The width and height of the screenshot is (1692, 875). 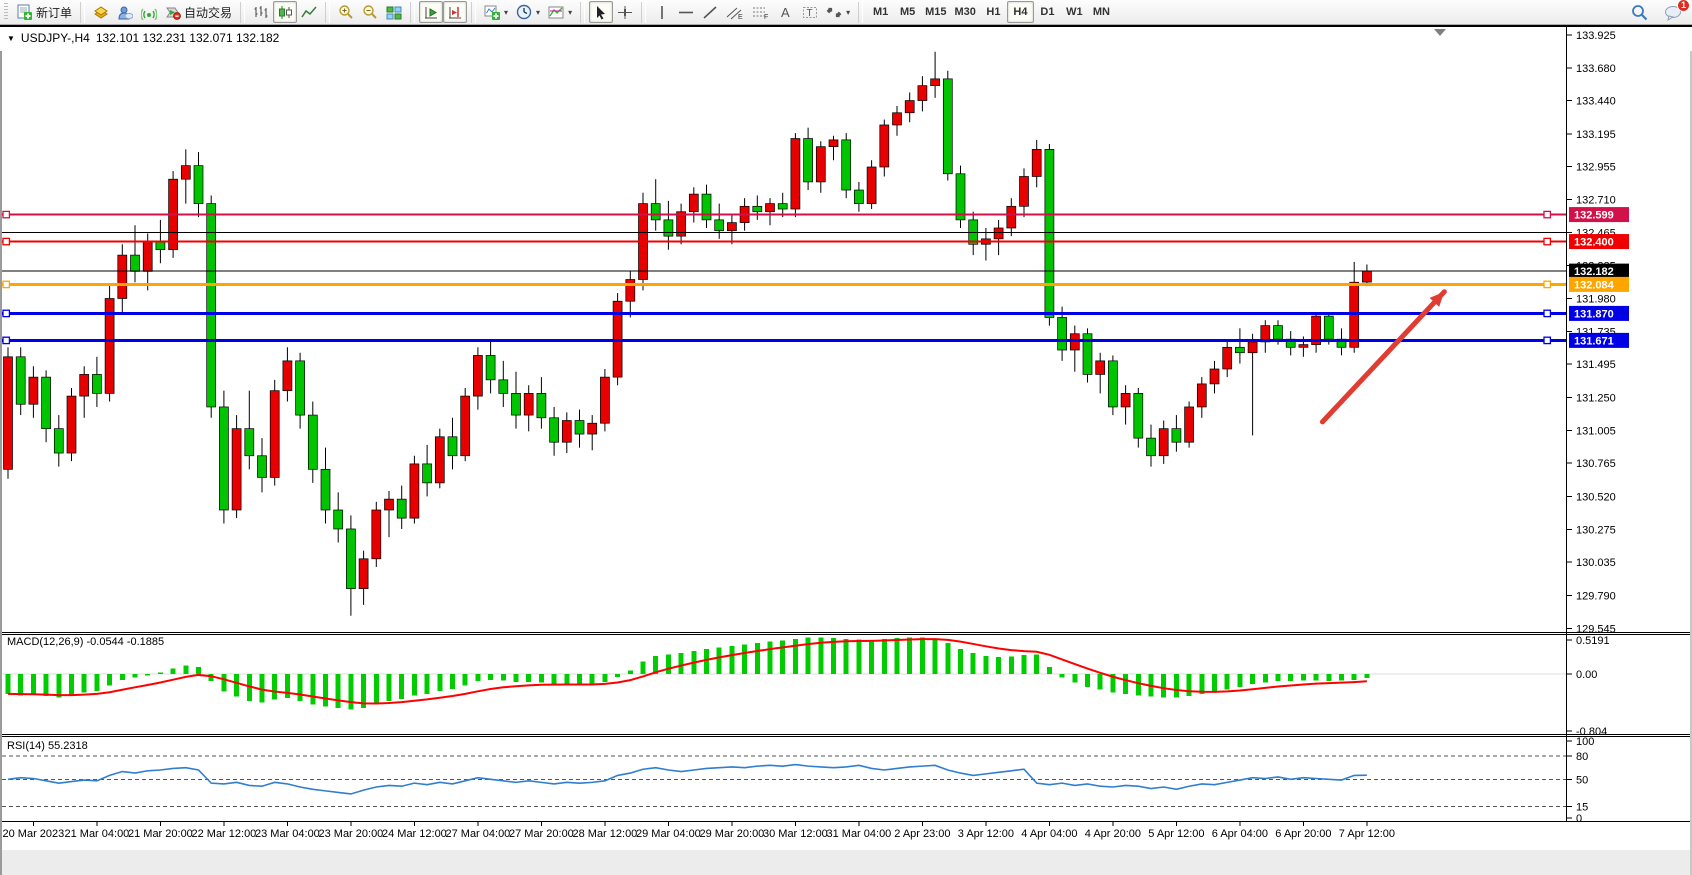 I want to click on user-cloud-icon, so click(x=125, y=12).